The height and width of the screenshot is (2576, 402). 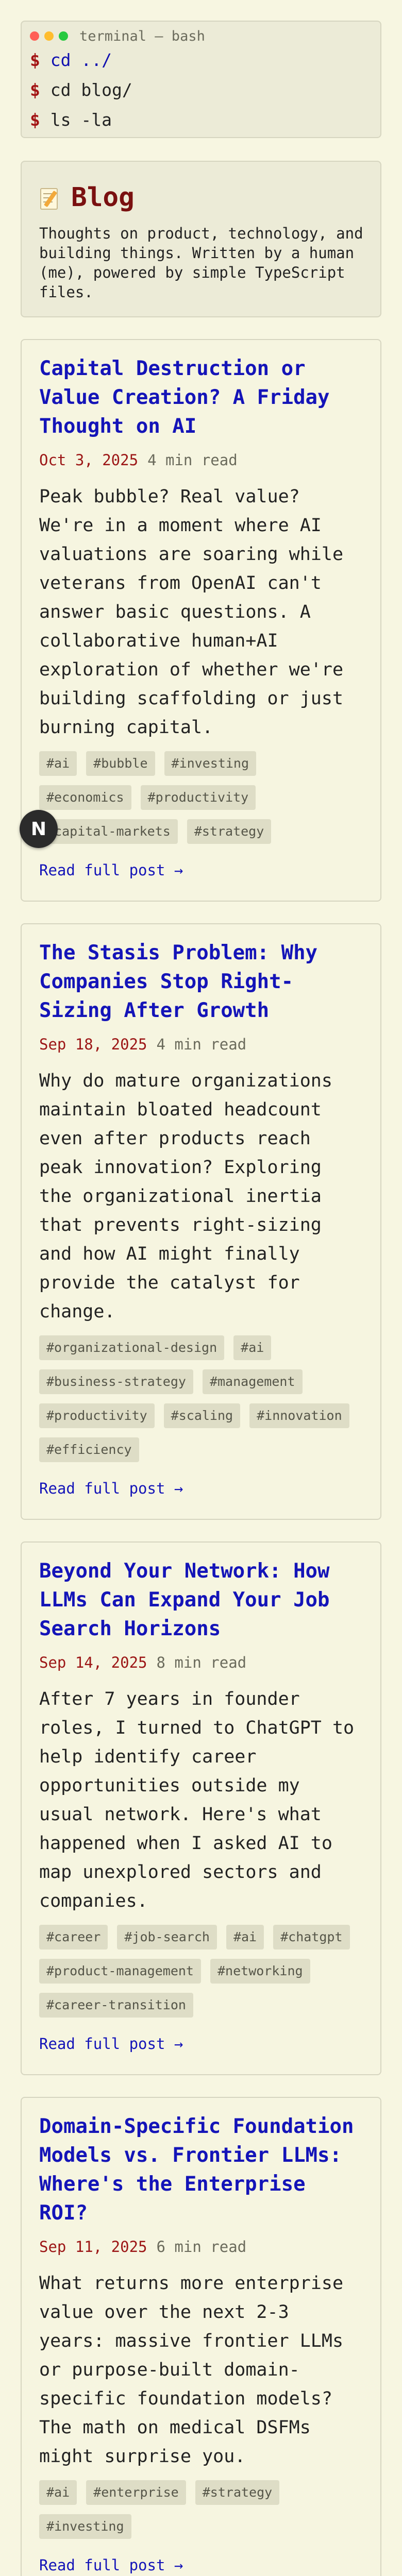 What do you see at coordinates (136, 2492) in the screenshot?
I see `tag-chip: #enterprise` at bounding box center [136, 2492].